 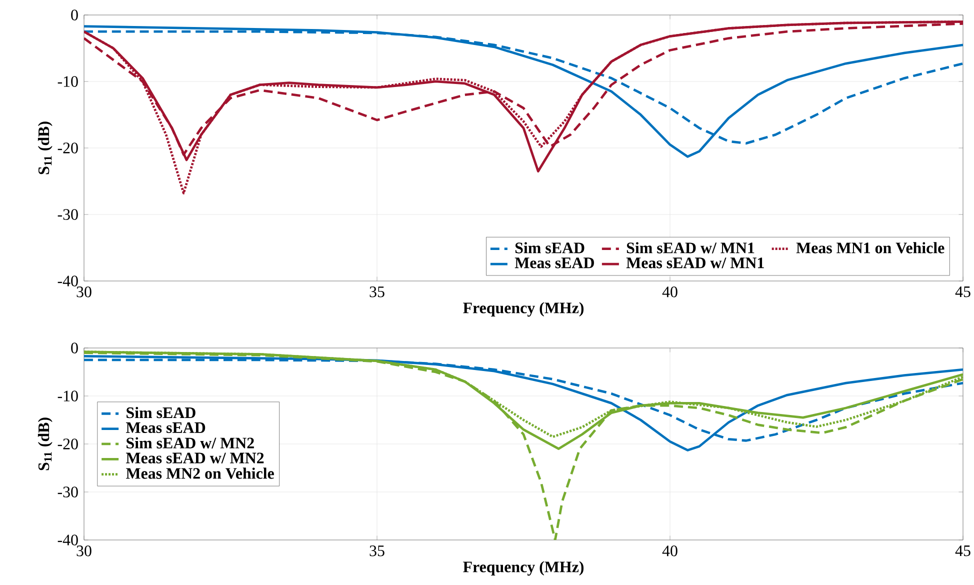 I want to click on legend-label: Meas sEAD w/ MN2, so click(x=195, y=458).